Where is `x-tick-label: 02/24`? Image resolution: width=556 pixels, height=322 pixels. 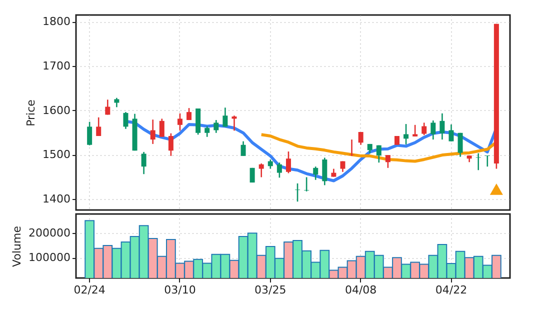 x-tick-label: 02/24 is located at coordinates (90, 290).